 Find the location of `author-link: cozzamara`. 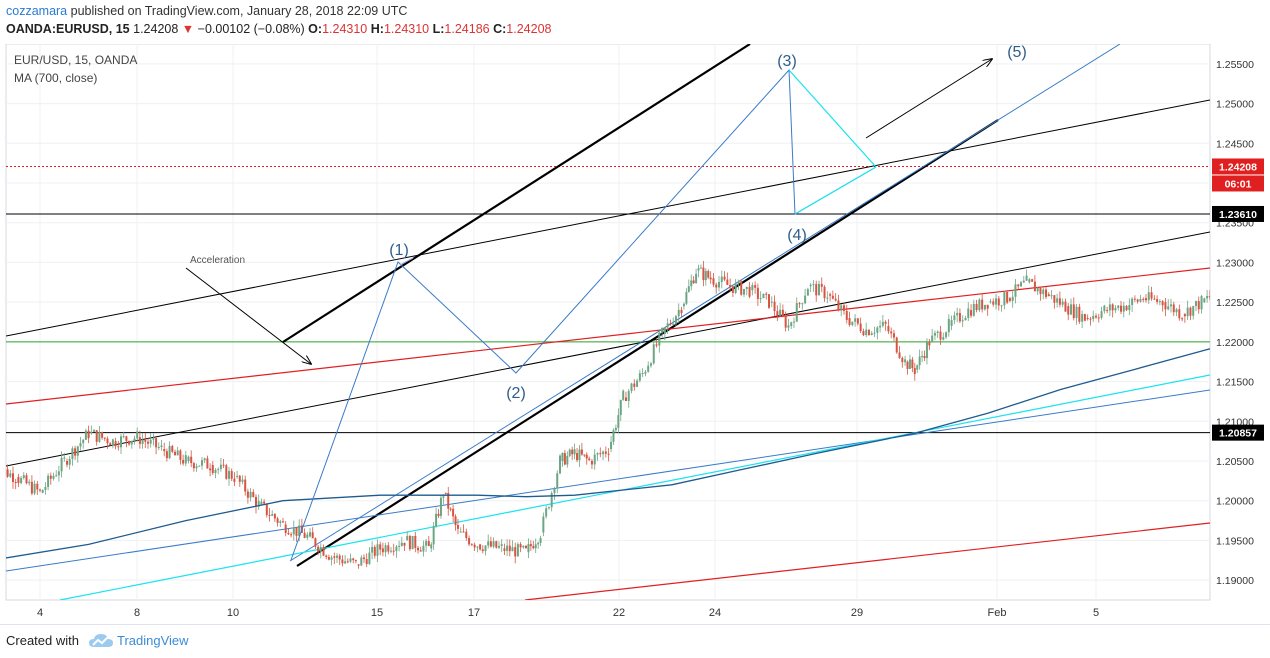

author-link: cozzamara is located at coordinates (36, 11).